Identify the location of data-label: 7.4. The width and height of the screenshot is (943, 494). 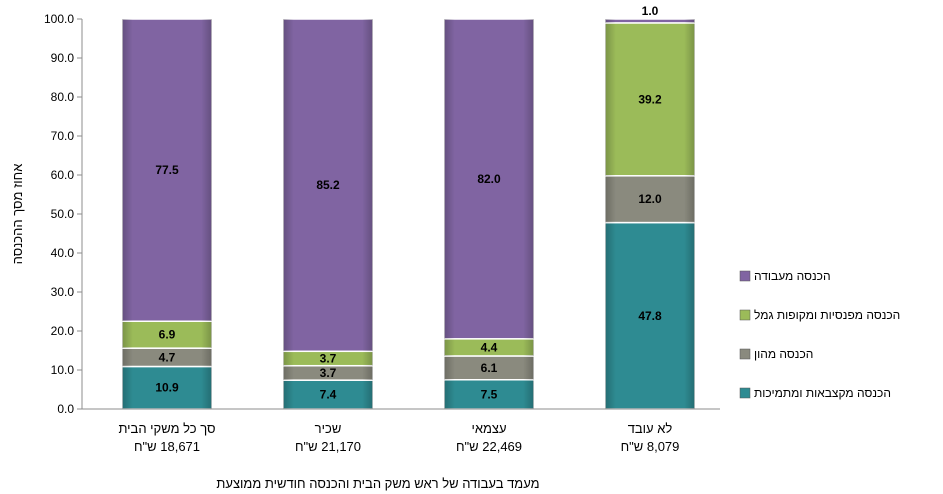
(328, 395).